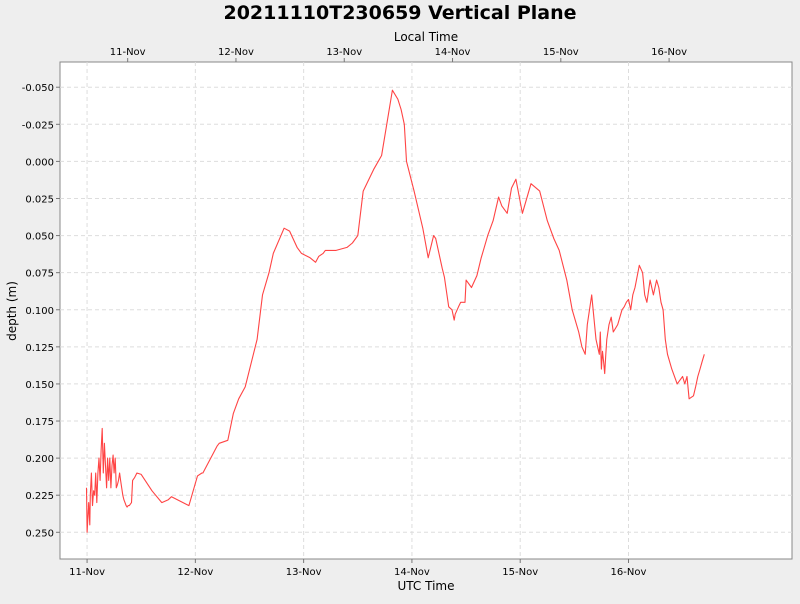  I want to click on top-tick-label: 13-Nov, so click(344, 52).